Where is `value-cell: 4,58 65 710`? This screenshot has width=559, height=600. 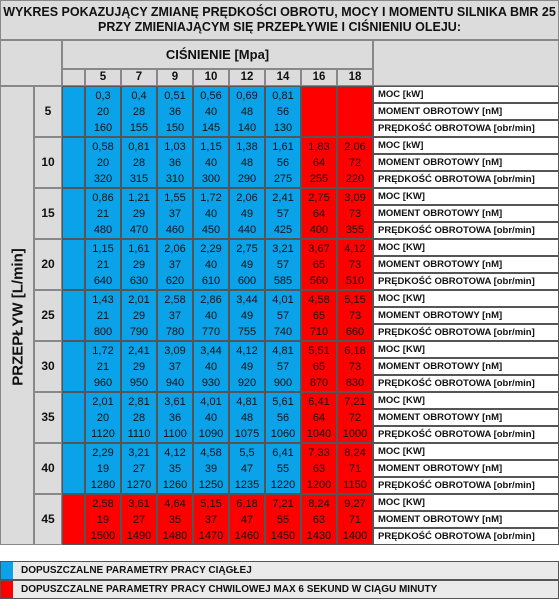
value-cell: 4,58 65 710 is located at coordinates (319, 315).